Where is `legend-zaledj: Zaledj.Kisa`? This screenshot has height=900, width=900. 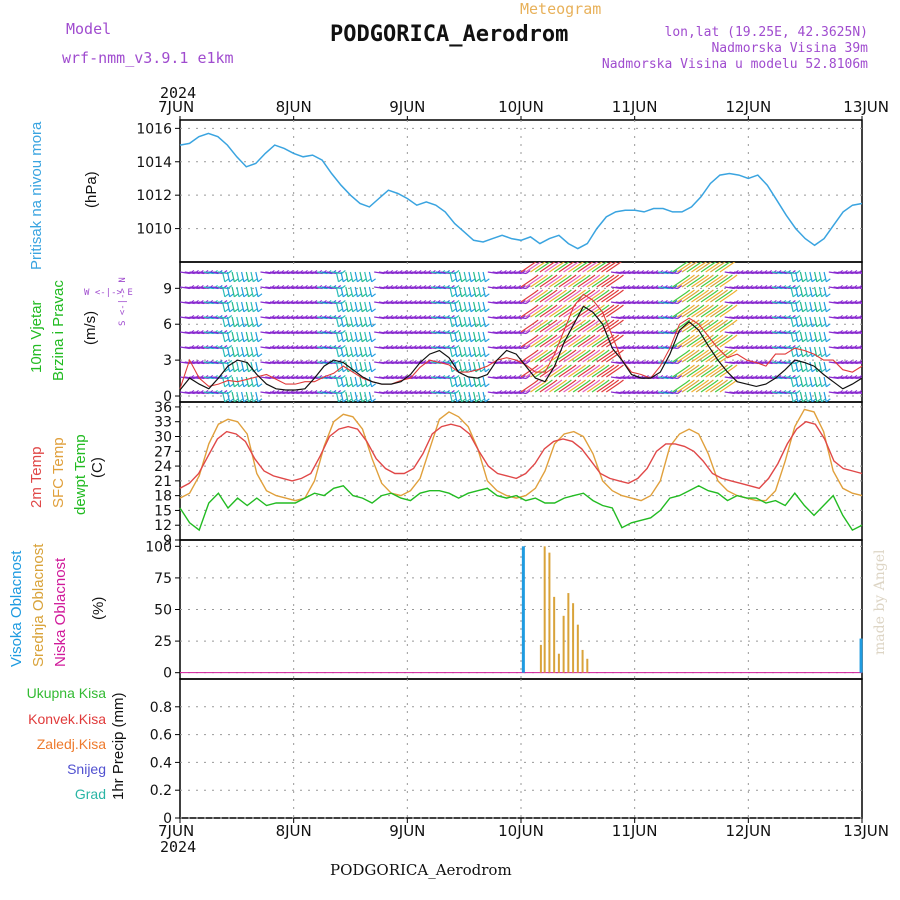 legend-zaledj: Zaledj.Kisa is located at coordinates (71, 744).